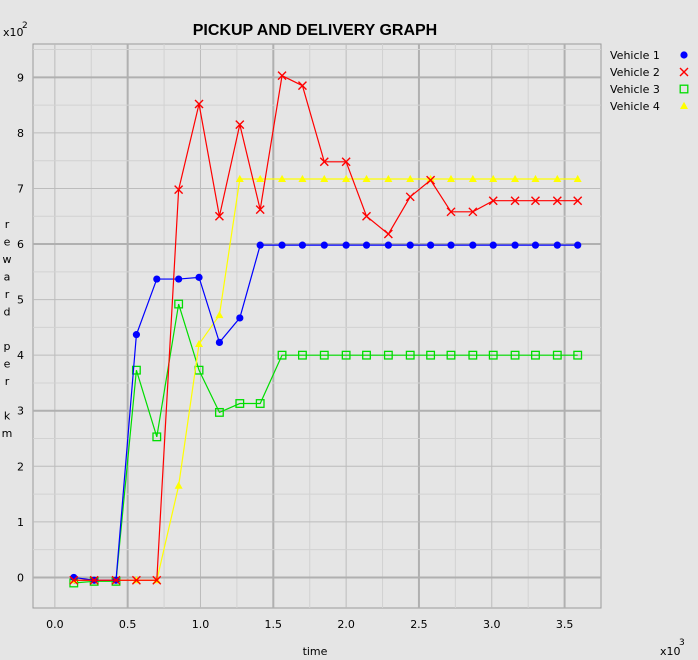 The width and height of the screenshot is (698, 660). What do you see at coordinates (635, 106) in the screenshot?
I see `legend-label: Vehicle 4` at bounding box center [635, 106].